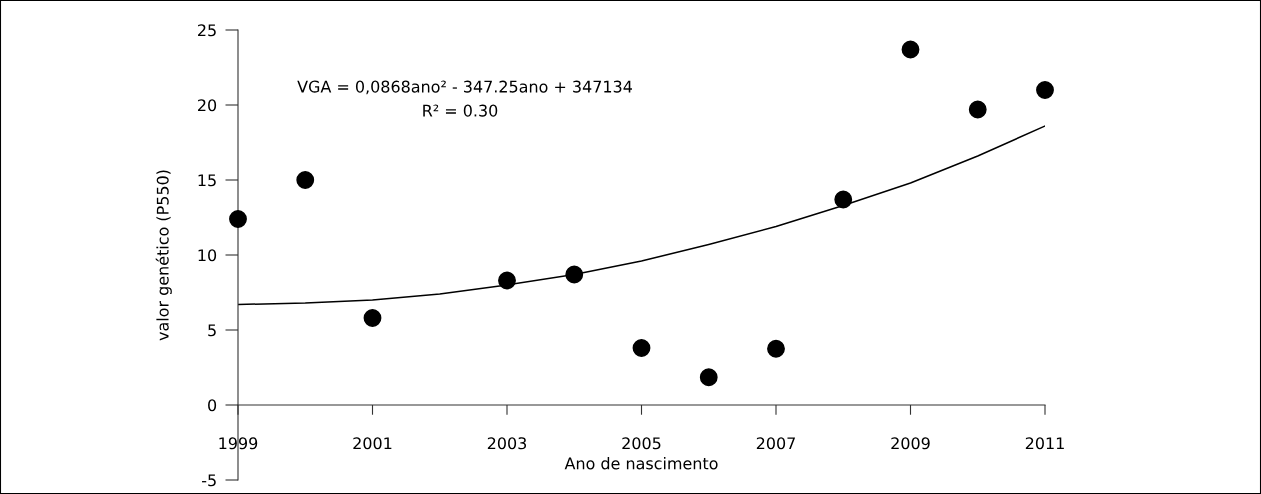 The image size is (1261, 494). I want to click on x-tick-label: 2003, so click(507, 443).